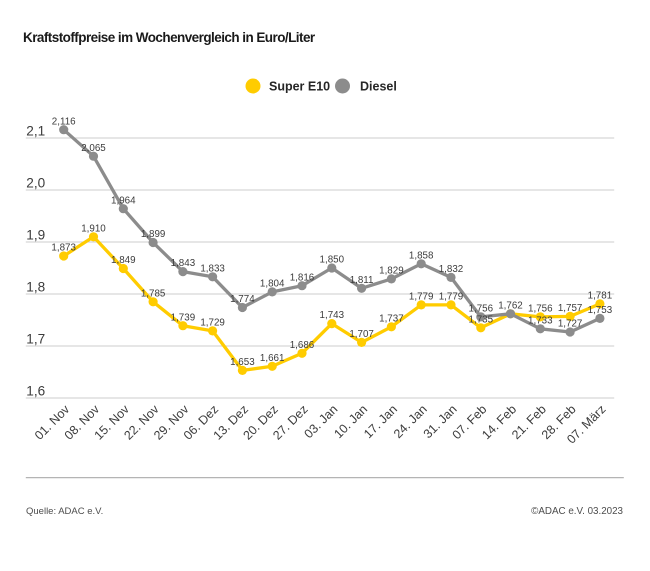 The width and height of the screenshot is (650, 571). I want to click on svg-text: 1,774, so click(242, 299).